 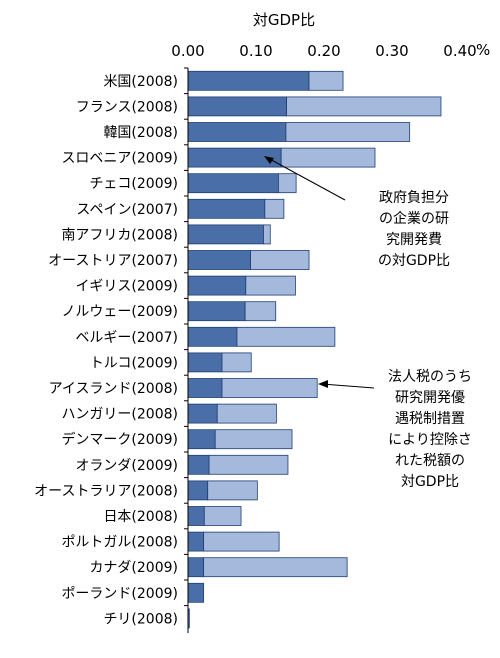 What do you see at coordinates (119, 159) in the screenshot?
I see `category-label: スロベニア(2009)` at bounding box center [119, 159].